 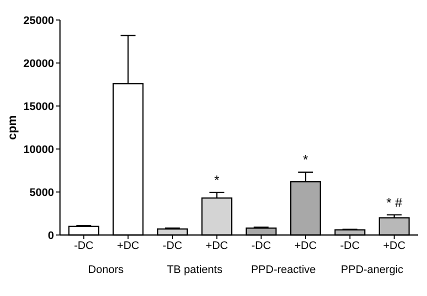 I want to click on y-tick-label: 10000, so click(x=38, y=150).